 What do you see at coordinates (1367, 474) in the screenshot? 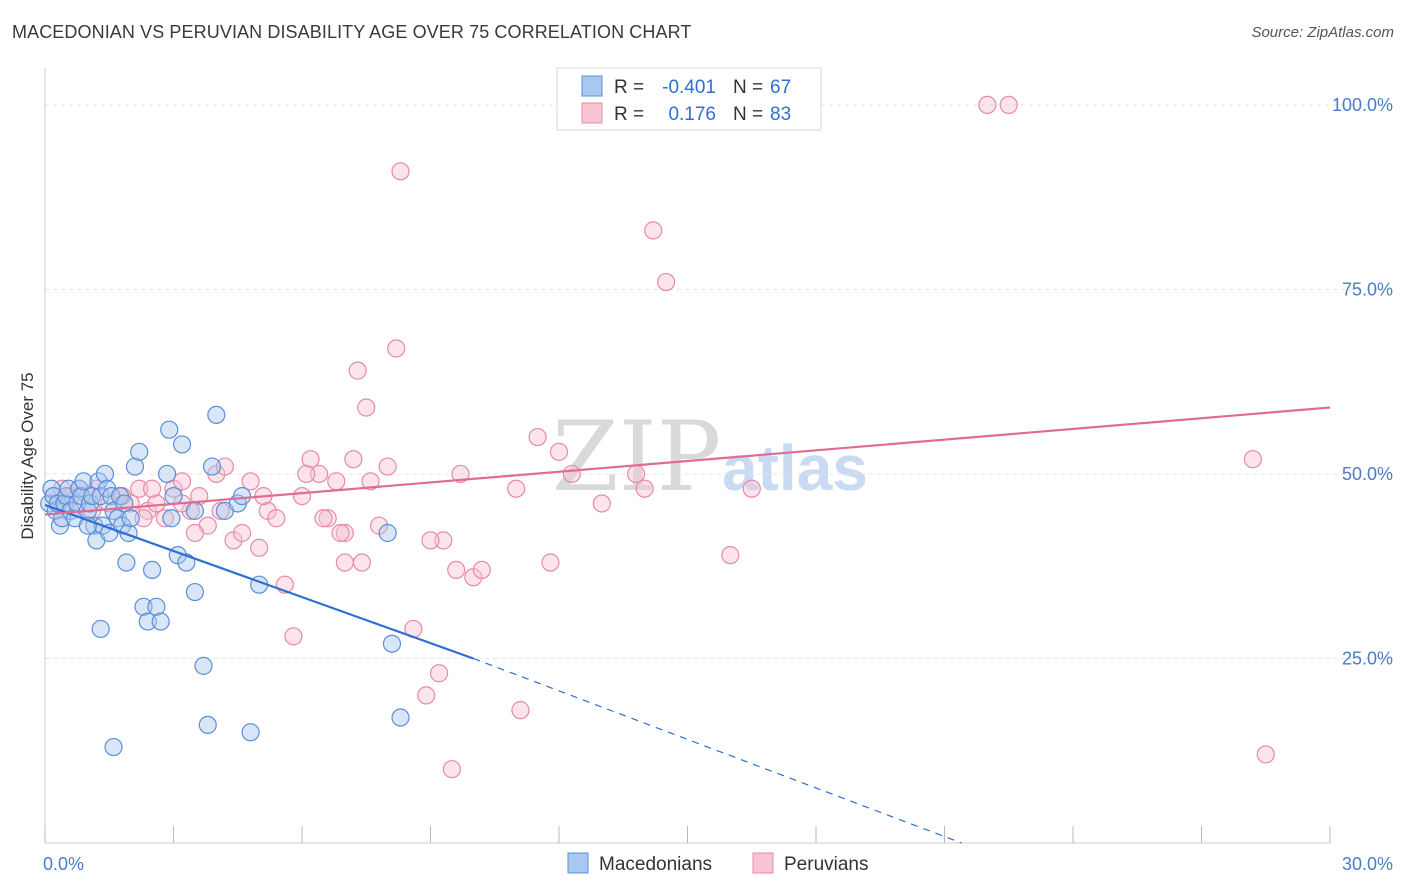
I see `y-tick-label-1: 50.0%` at bounding box center [1367, 474].